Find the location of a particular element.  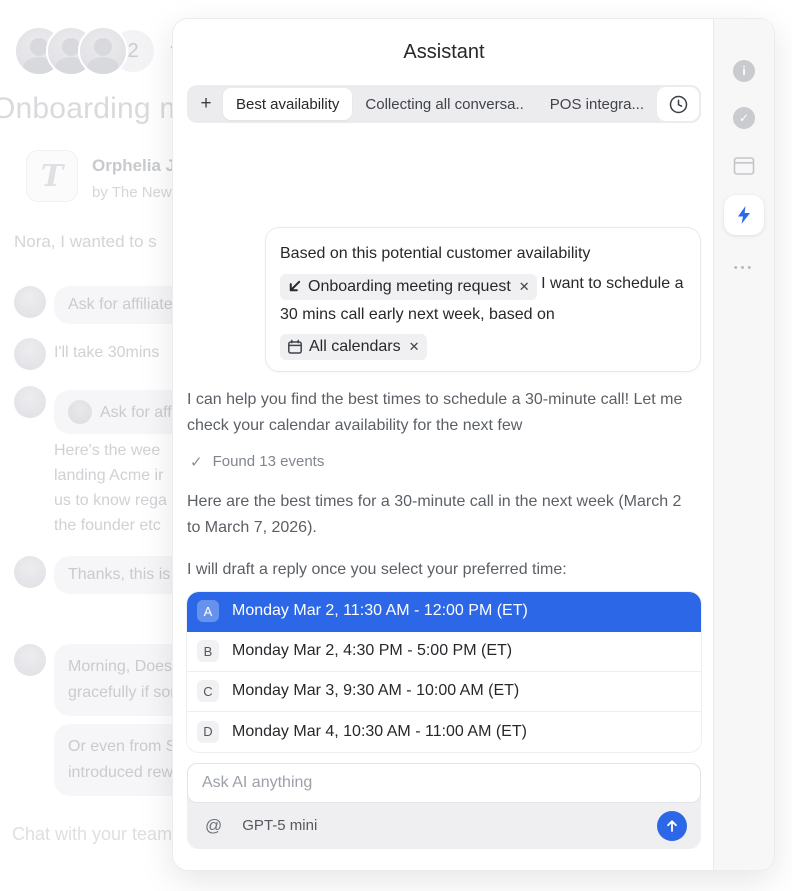

ai-composer: @ GPT-5 mini is located at coordinates (444, 805).